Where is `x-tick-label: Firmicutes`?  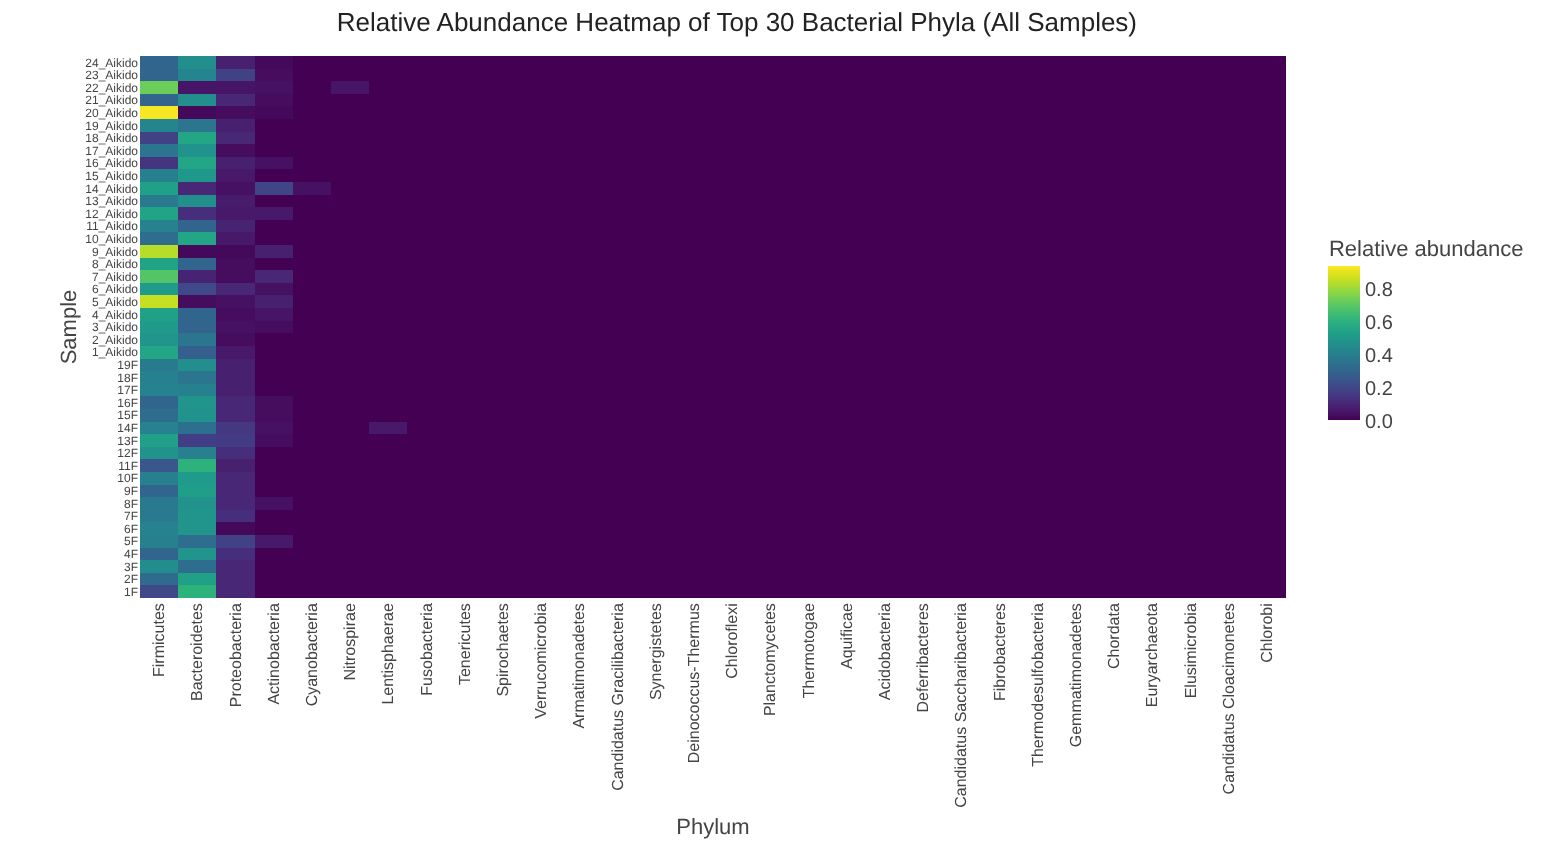
x-tick-label: Firmicutes is located at coordinates (159, 640).